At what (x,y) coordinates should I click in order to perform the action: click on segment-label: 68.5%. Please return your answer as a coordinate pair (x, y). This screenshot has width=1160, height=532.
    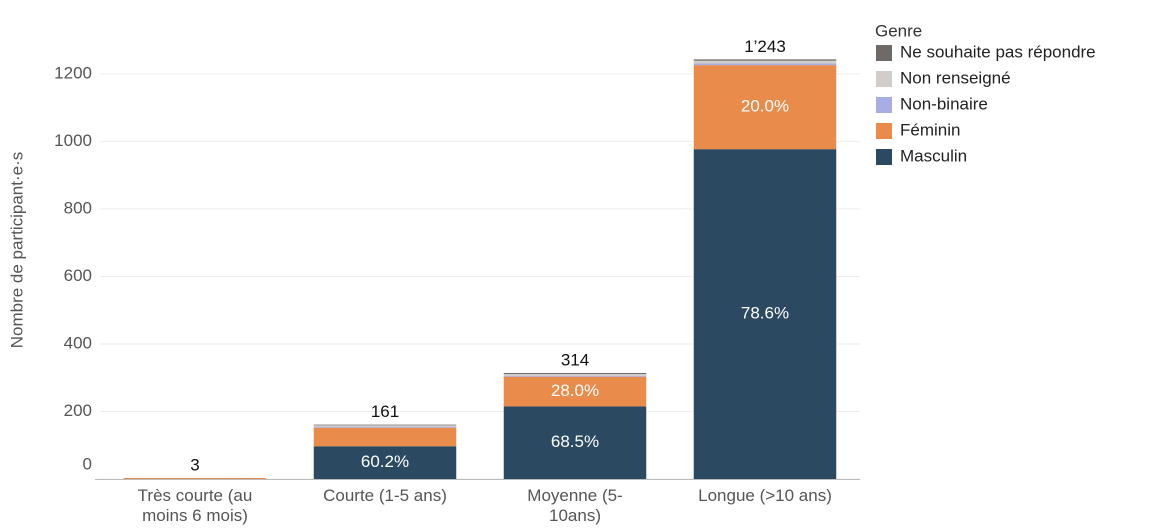
    Looking at the image, I should click on (575, 441).